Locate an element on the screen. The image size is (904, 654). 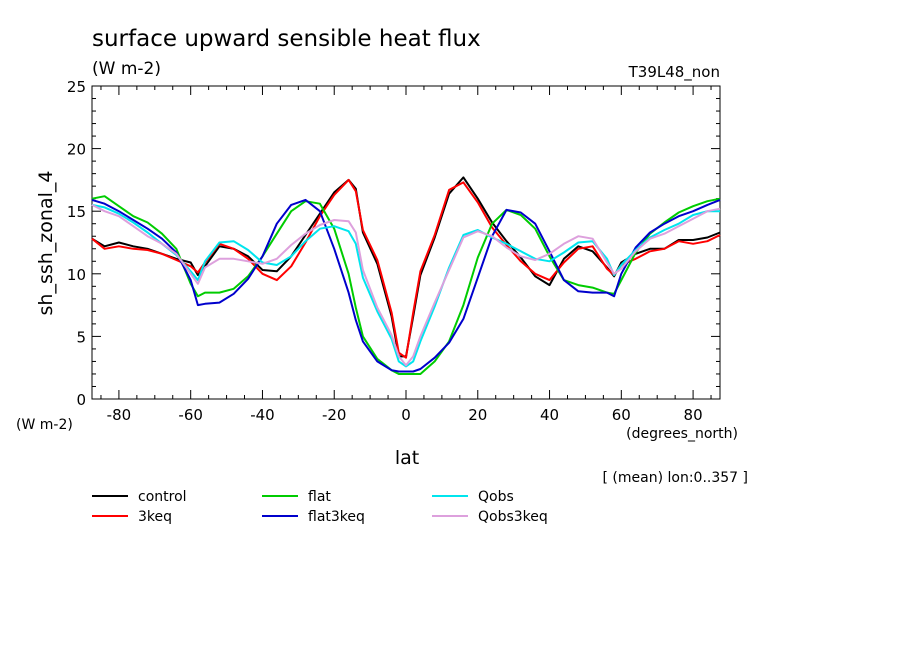
x-tick-label: 40 is located at coordinates (549, 415).